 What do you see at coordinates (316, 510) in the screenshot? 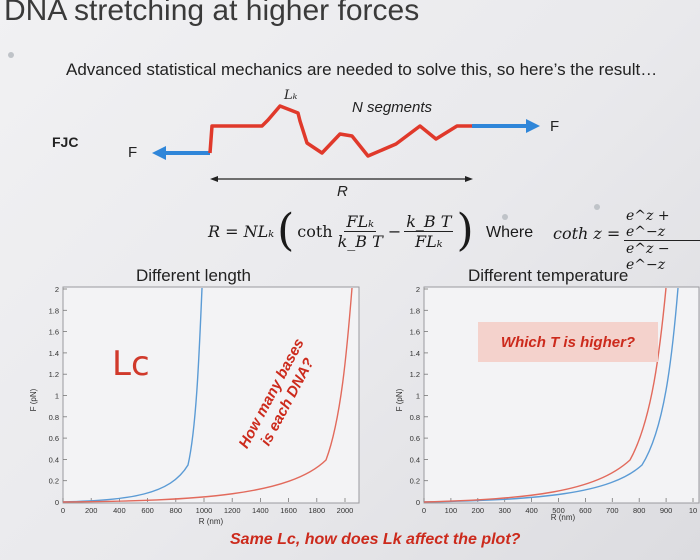
I see `x-tick-label: 1800` at bounding box center [316, 510].